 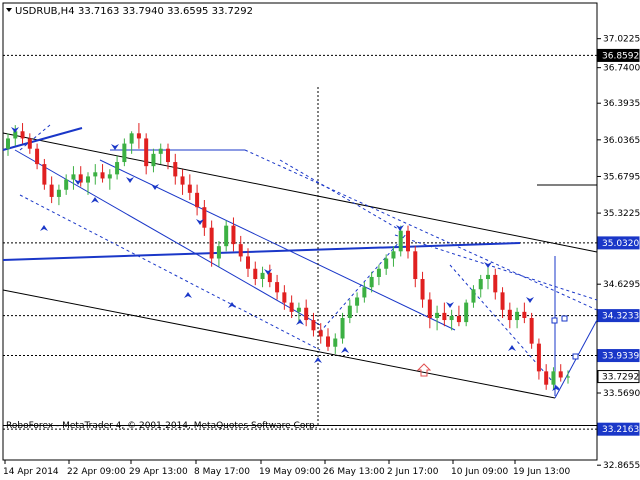 I want to click on x-tick-label: 26 May 13:00, so click(x=354, y=472).